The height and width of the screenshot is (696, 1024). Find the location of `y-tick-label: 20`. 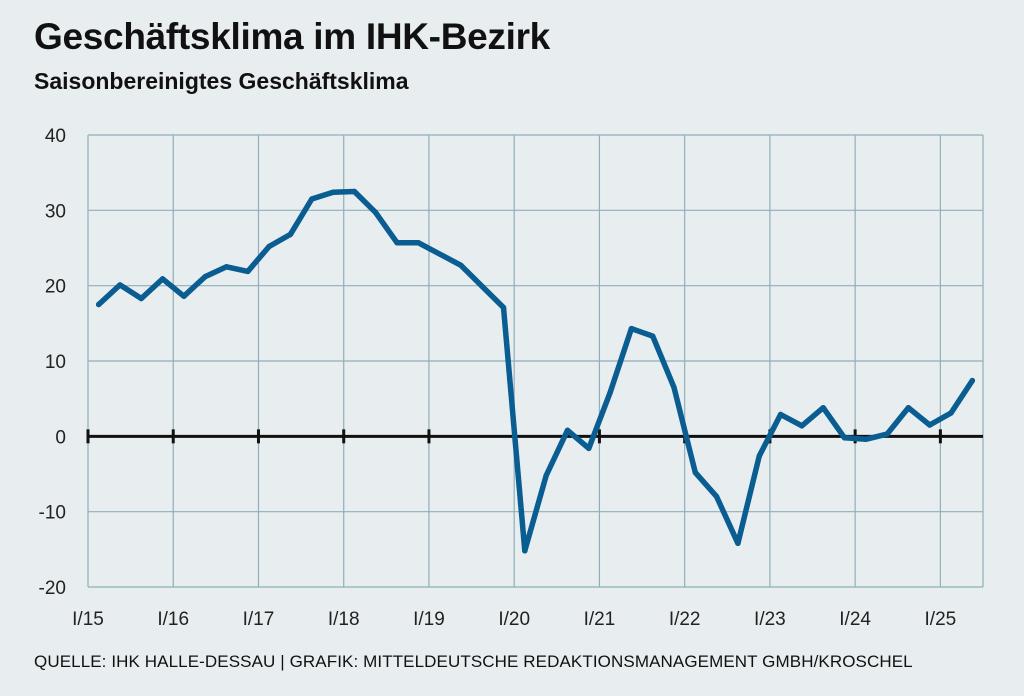

y-tick-label: 20 is located at coordinates (55, 287).